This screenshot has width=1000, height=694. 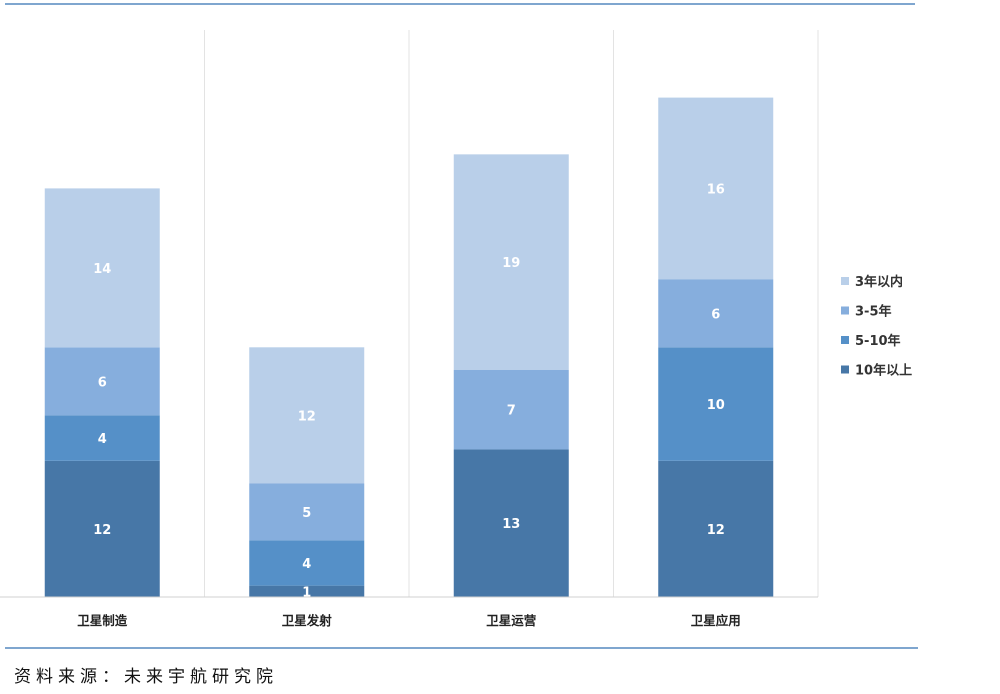 What do you see at coordinates (873, 312) in the screenshot?
I see `legend-label: 3-5年` at bounding box center [873, 312].